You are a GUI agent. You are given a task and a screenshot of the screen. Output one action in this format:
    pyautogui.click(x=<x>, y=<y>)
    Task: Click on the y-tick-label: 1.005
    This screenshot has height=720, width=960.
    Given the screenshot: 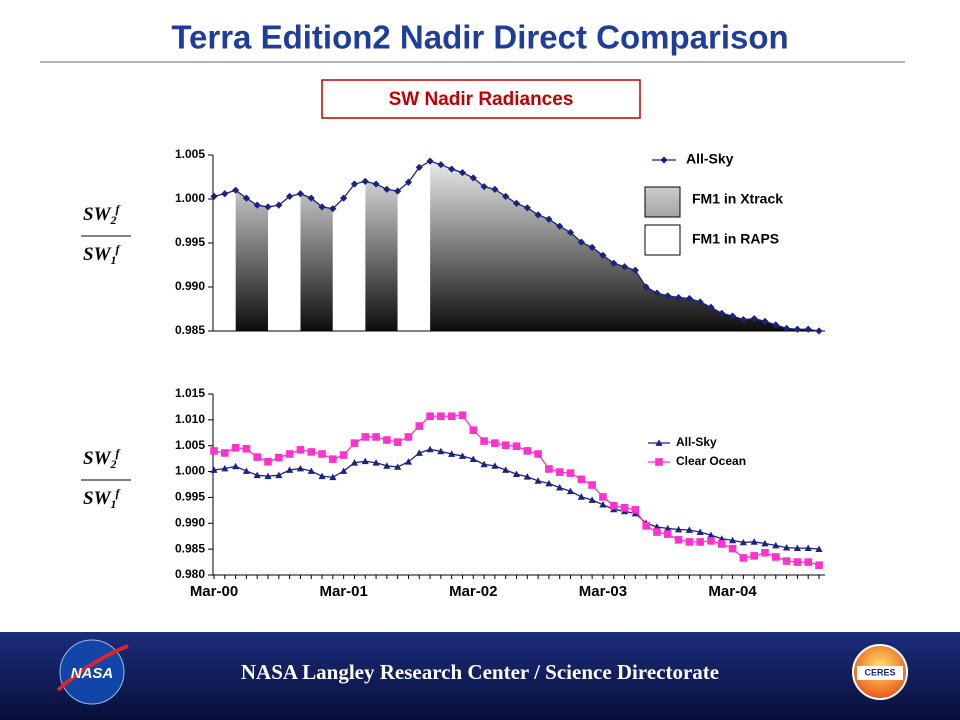 What is the action you would take?
    pyautogui.click(x=190, y=154)
    